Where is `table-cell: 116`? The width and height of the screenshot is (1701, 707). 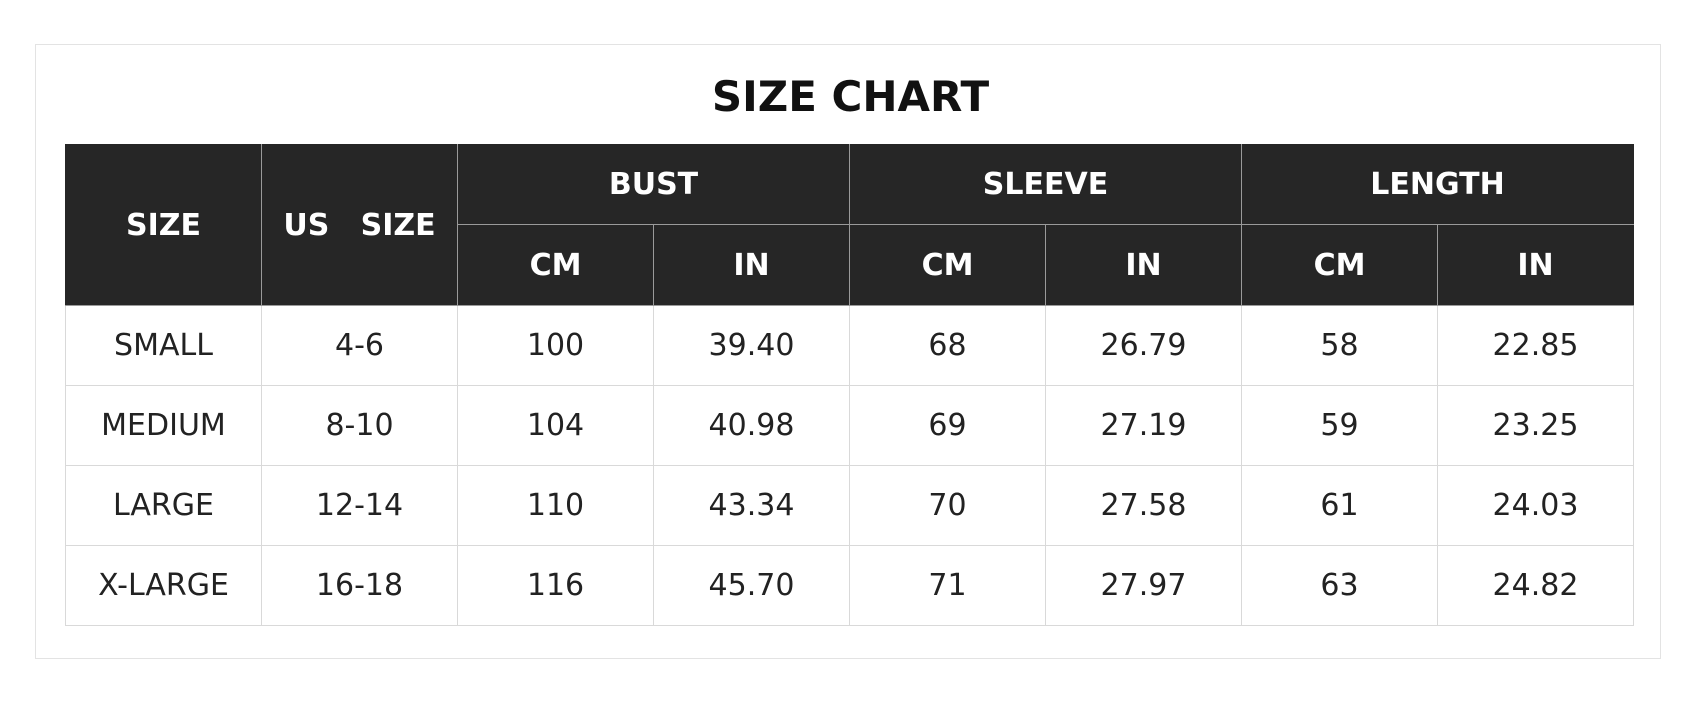
table-cell: 116 is located at coordinates (555, 585).